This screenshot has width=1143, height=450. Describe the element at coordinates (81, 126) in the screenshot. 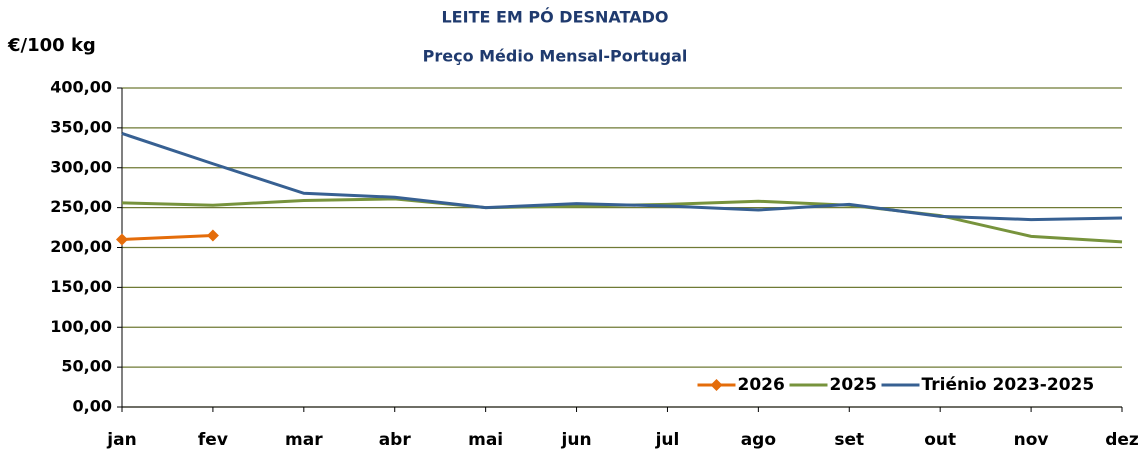

I see `y-tick-label: 350,00` at that location.